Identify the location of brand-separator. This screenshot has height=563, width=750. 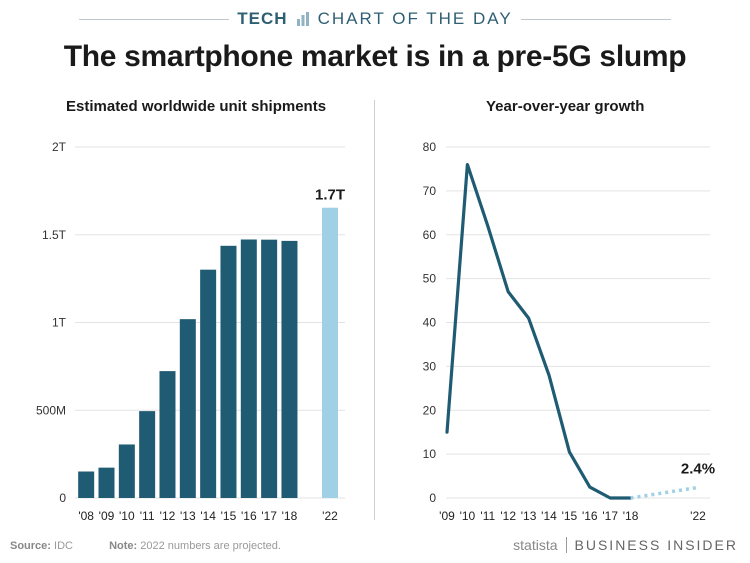
(566, 545).